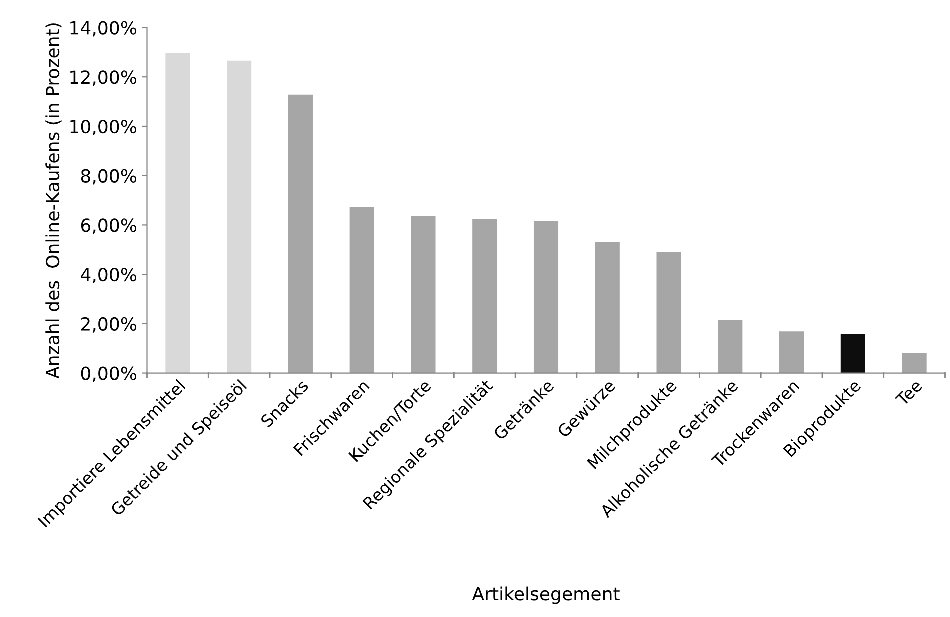 Image resolution: width=950 pixels, height=617 pixels. Describe the element at coordinates (103, 128) in the screenshot. I see `y-tick-label: 10,00%` at that location.